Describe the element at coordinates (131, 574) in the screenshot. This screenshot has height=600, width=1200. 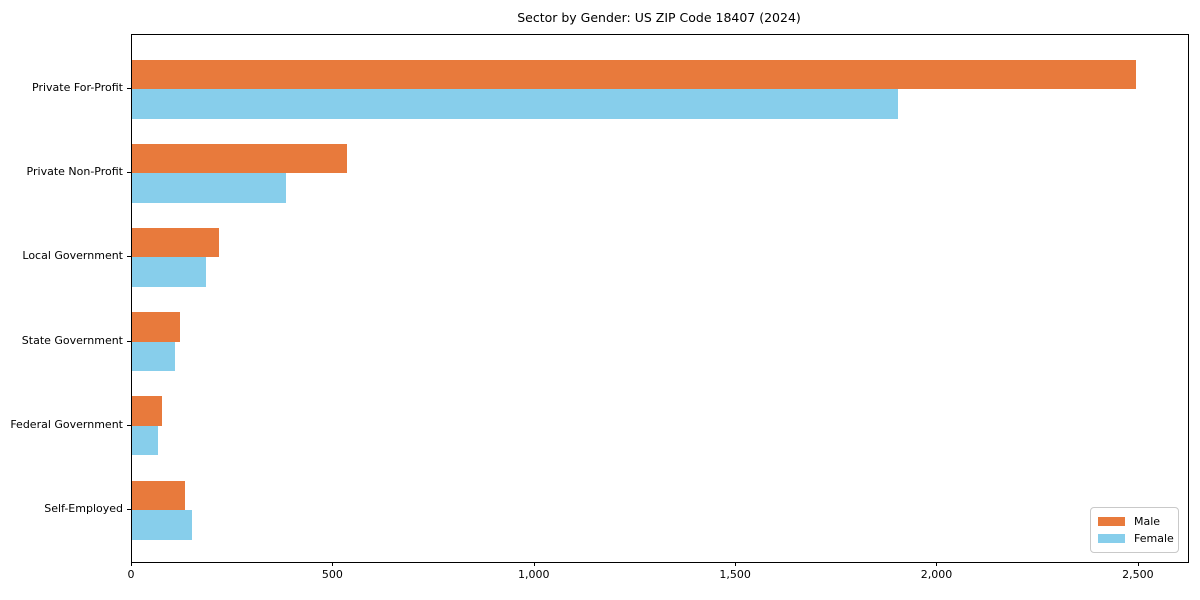
I see `x-tick-label: 0` at that location.